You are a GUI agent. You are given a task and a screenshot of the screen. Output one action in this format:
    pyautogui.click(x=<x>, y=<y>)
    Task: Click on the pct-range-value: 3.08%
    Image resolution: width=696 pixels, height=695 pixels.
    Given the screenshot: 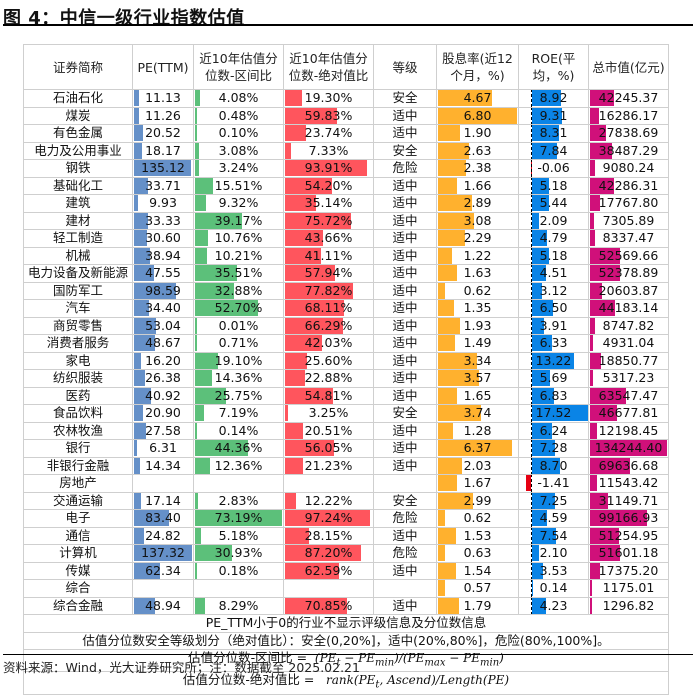 What is the action you would take?
    pyautogui.click(x=239, y=150)
    